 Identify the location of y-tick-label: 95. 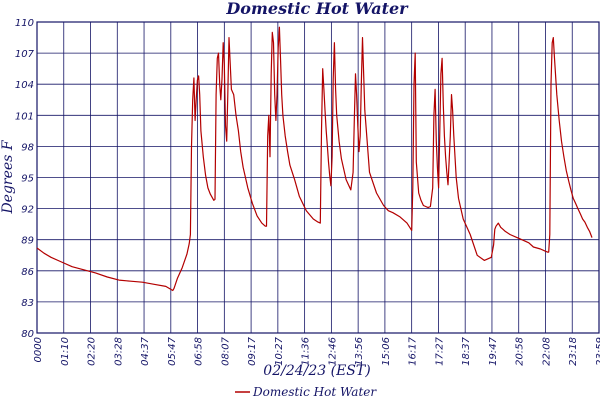
(27, 179).